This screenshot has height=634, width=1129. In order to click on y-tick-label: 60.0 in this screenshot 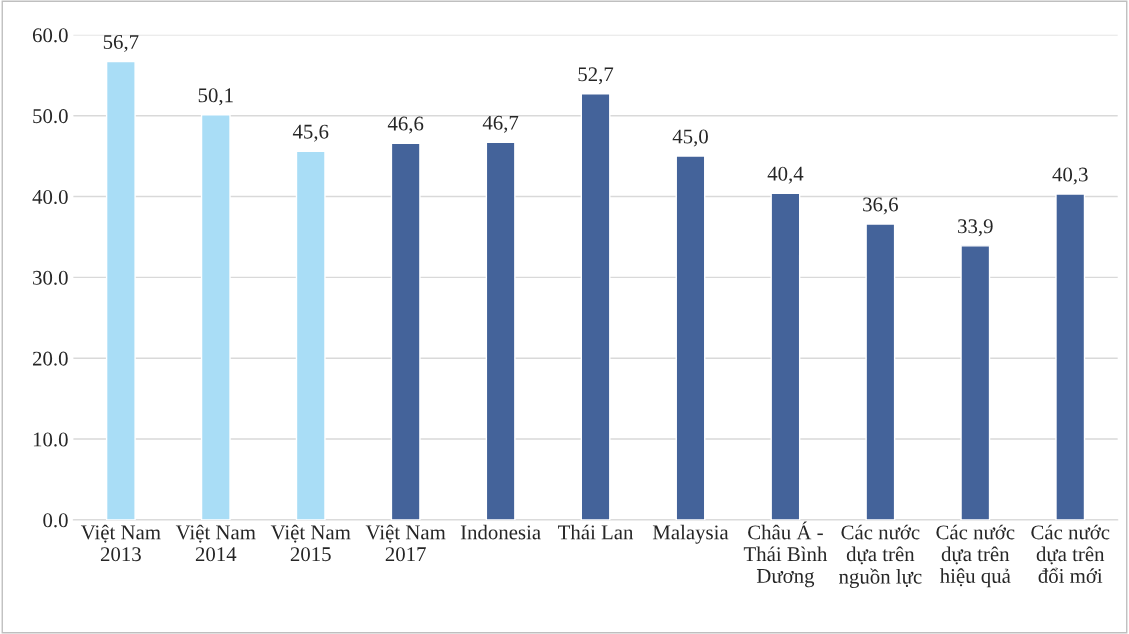, I will do `click(50, 35)`.